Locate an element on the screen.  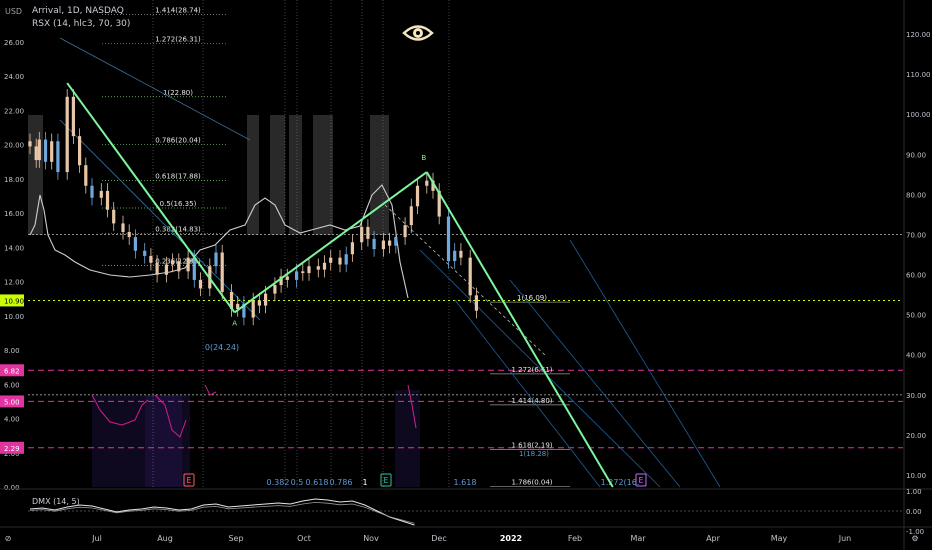
axis-settings-icon: ⚙ is located at coordinates (914, 538).